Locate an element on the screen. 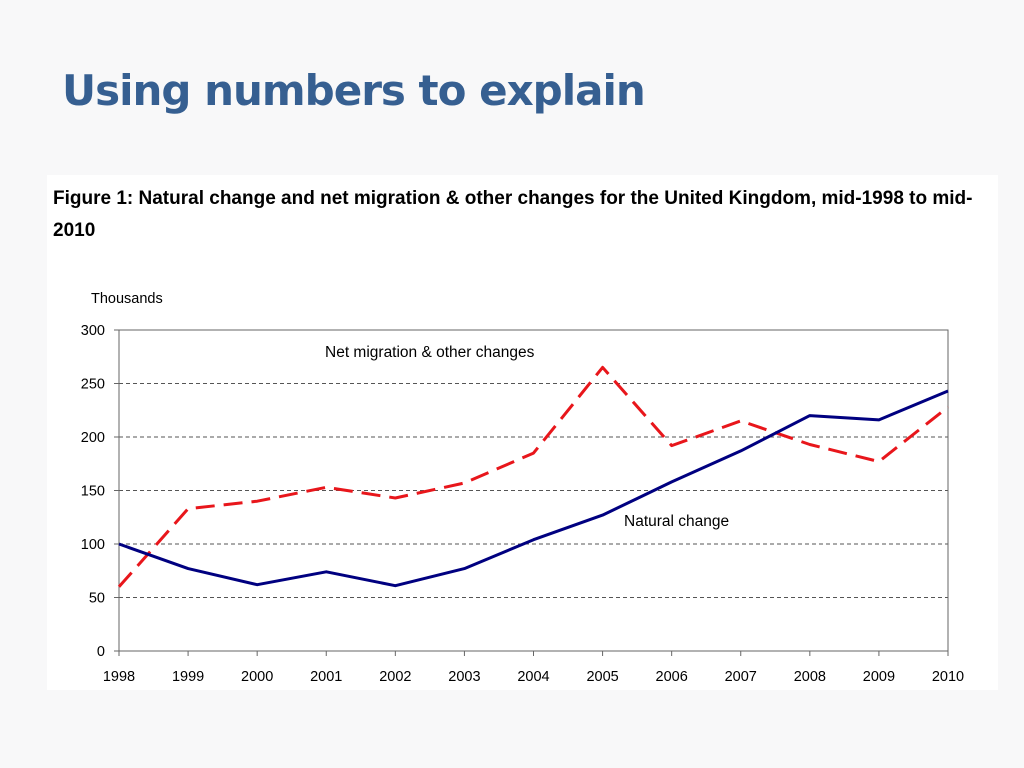 The image size is (1024, 768). y-tick-label: 100 is located at coordinates (93, 545).